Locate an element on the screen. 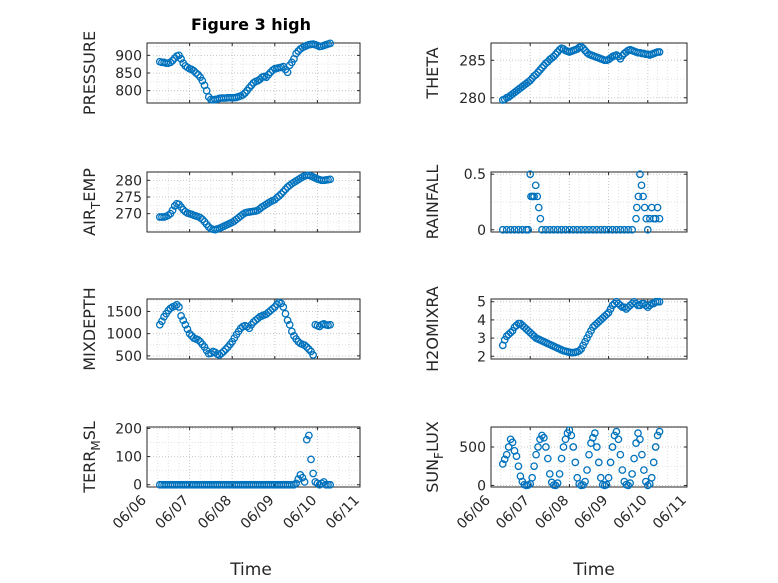 This screenshot has height=583, width=778. y-axis-label-1: PRESSURE is located at coordinates (89, 73).